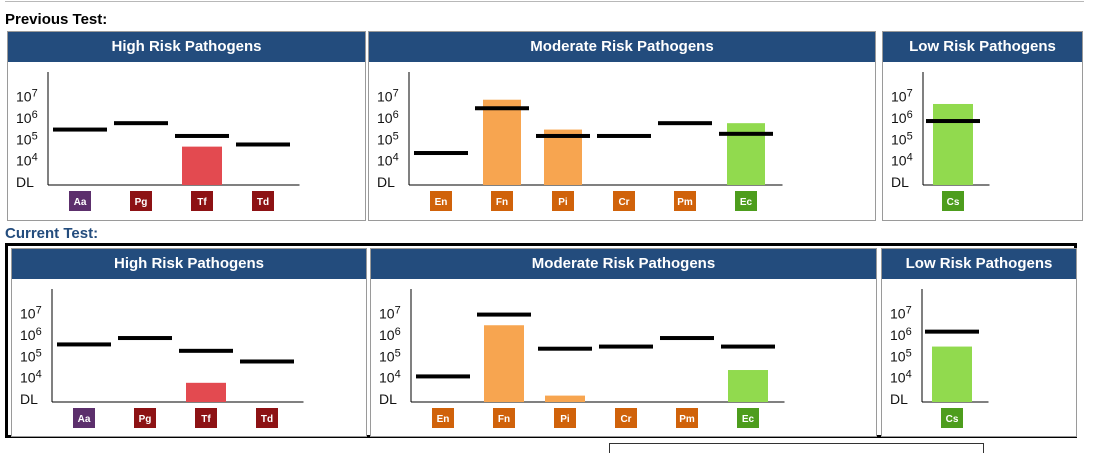 The height and width of the screenshot is (453, 1119). What do you see at coordinates (748, 346) in the screenshot?
I see `threshold-line-ec` at bounding box center [748, 346].